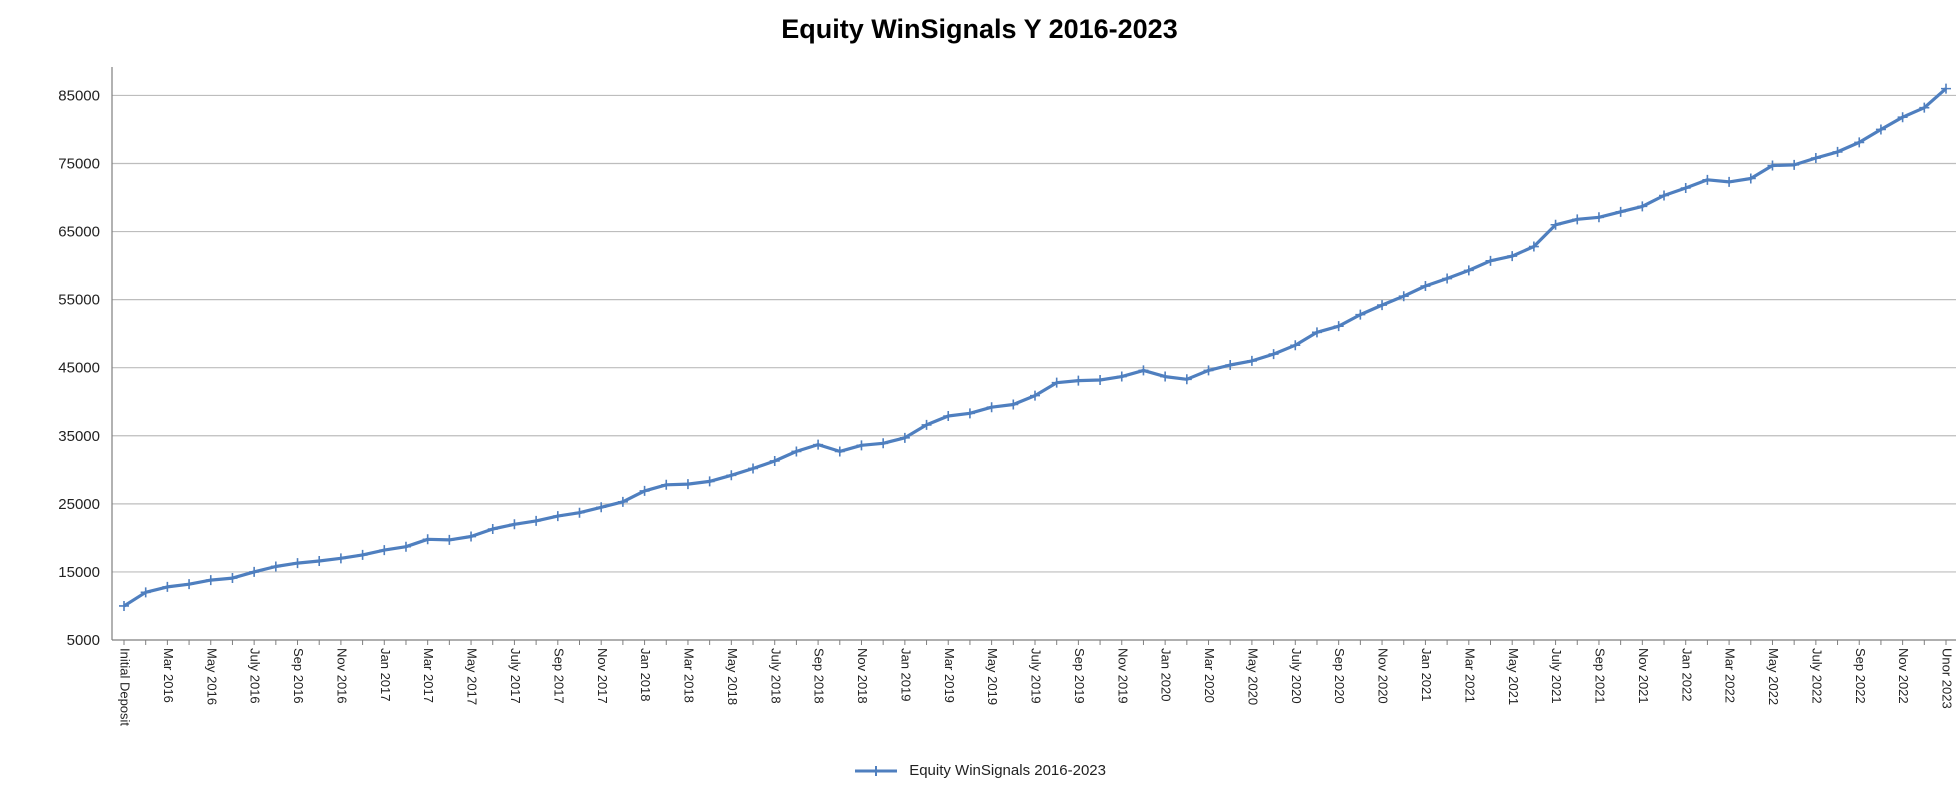 The width and height of the screenshot is (1959, 796). Describe the element at coordinates (298, 676) in the screenshot. I see `x-tick-label: Sep 2016` at that location.